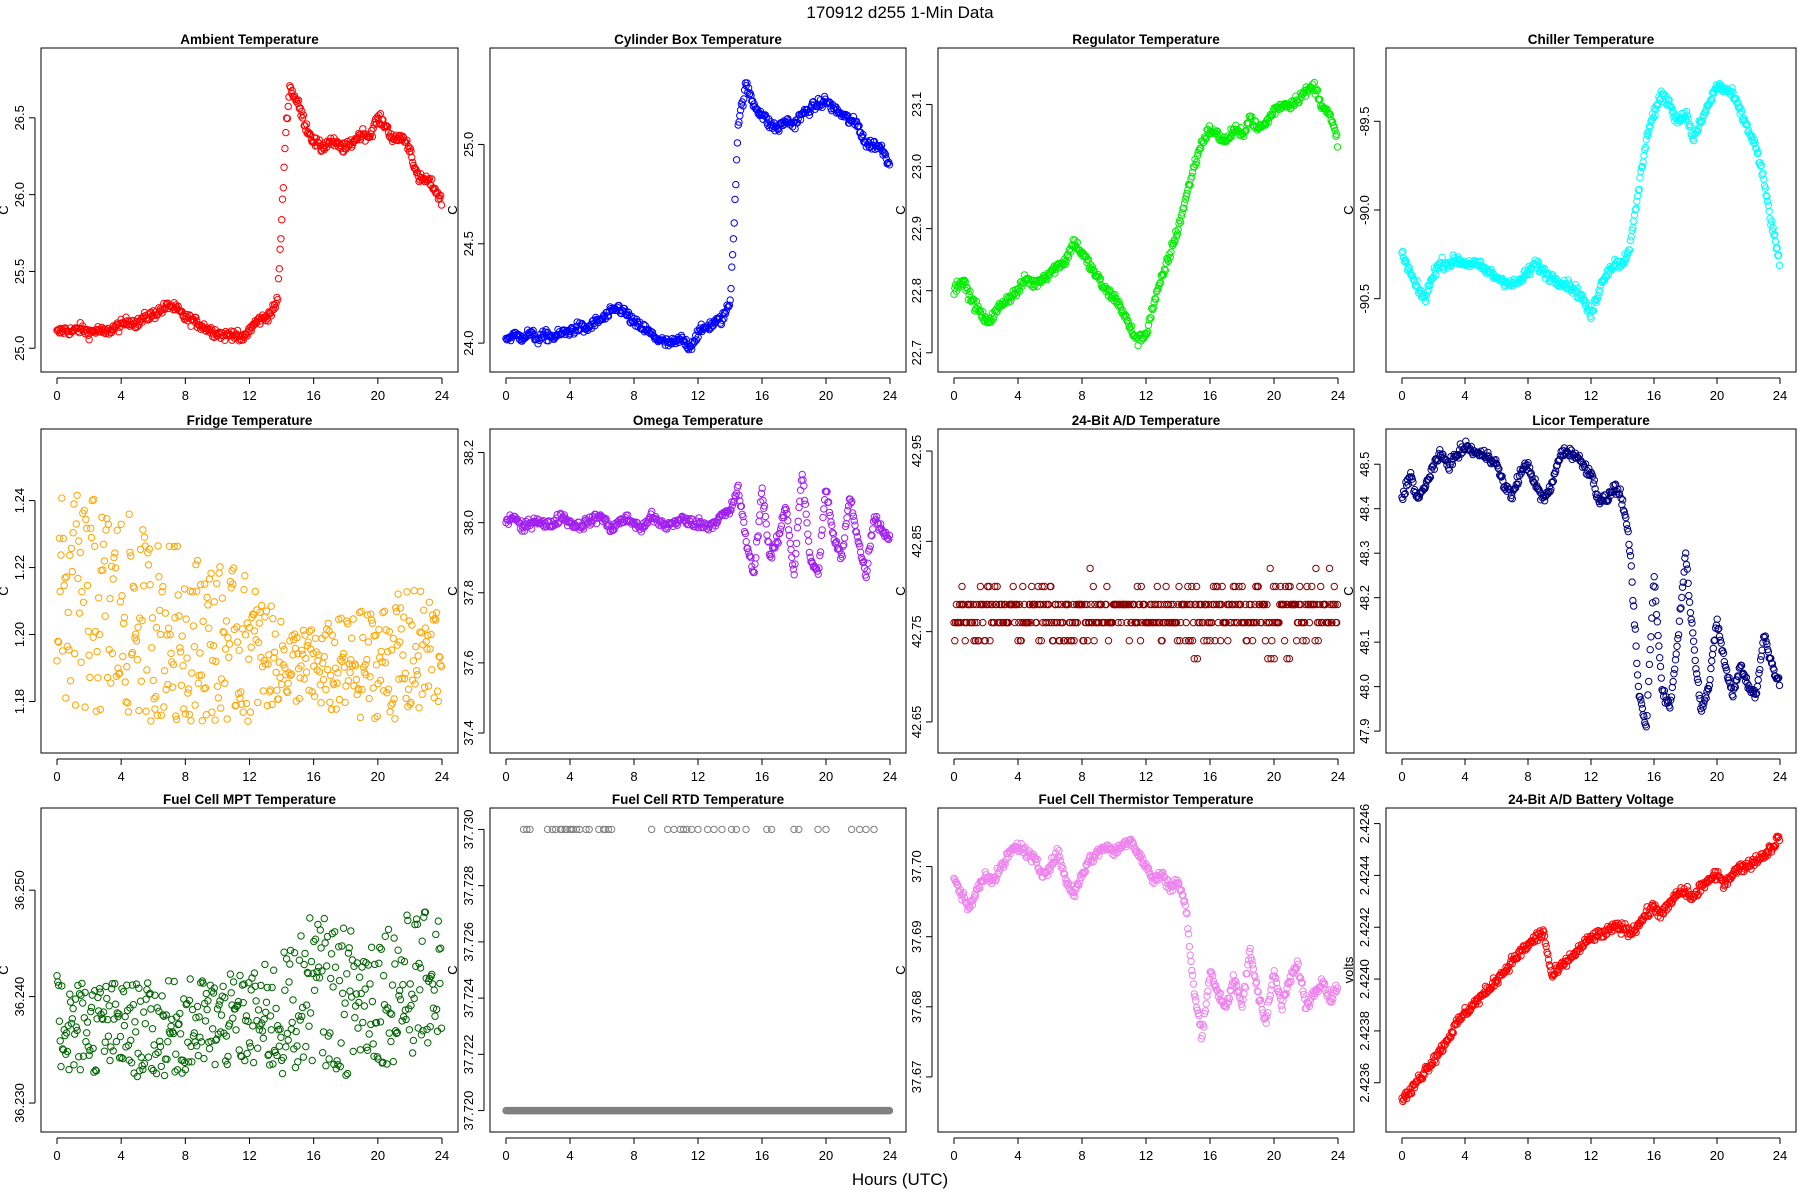  Describe the element at coordinates (249, 395) in the screenshot. I see `x-tick-label: 12` at that location.